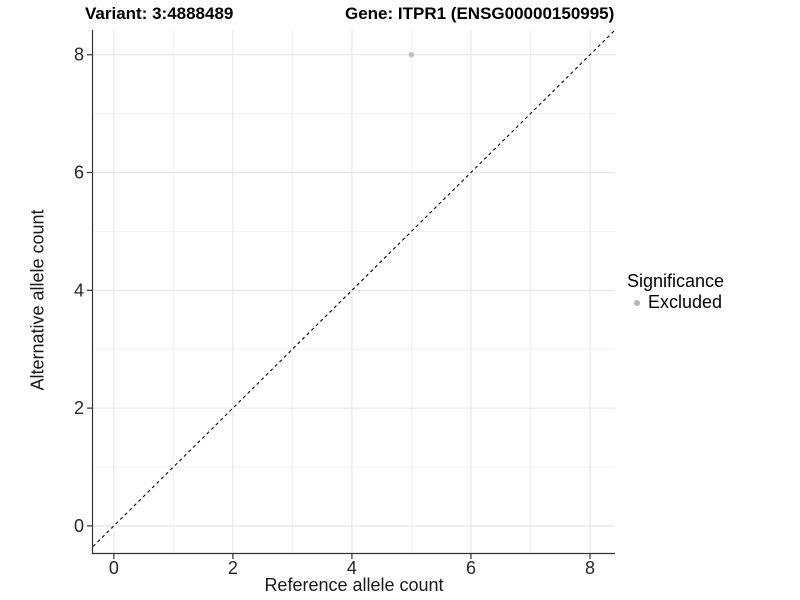  Describe the element at coordinates (79, 55) in the screenshot. I see `y-tick-label: 8` at that location.